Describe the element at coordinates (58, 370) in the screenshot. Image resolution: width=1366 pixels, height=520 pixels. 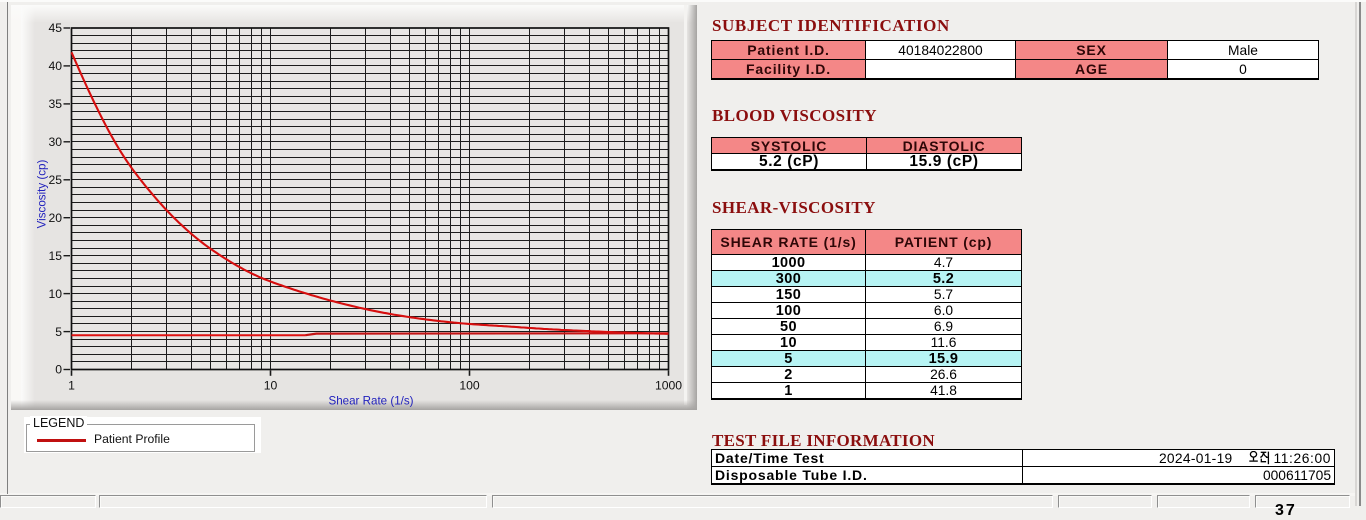
I see `svg-text: 0` at that location.